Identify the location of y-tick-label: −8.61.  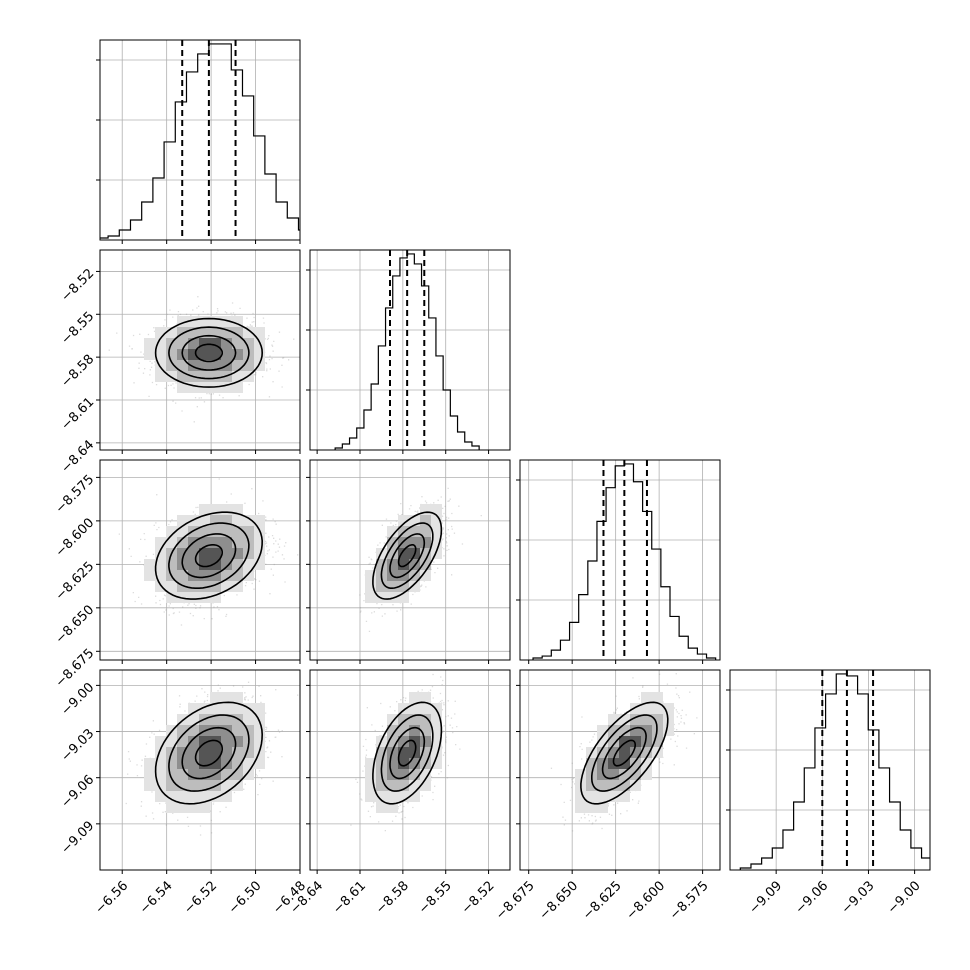
(78, 414).